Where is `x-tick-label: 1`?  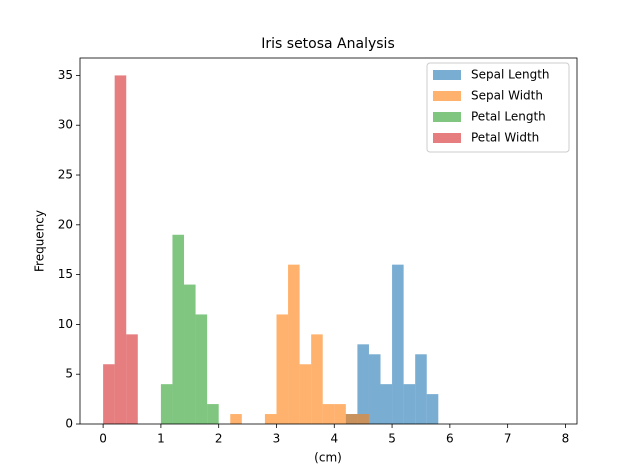 x-tick-label: 1 is located at coordinates (161, 439).